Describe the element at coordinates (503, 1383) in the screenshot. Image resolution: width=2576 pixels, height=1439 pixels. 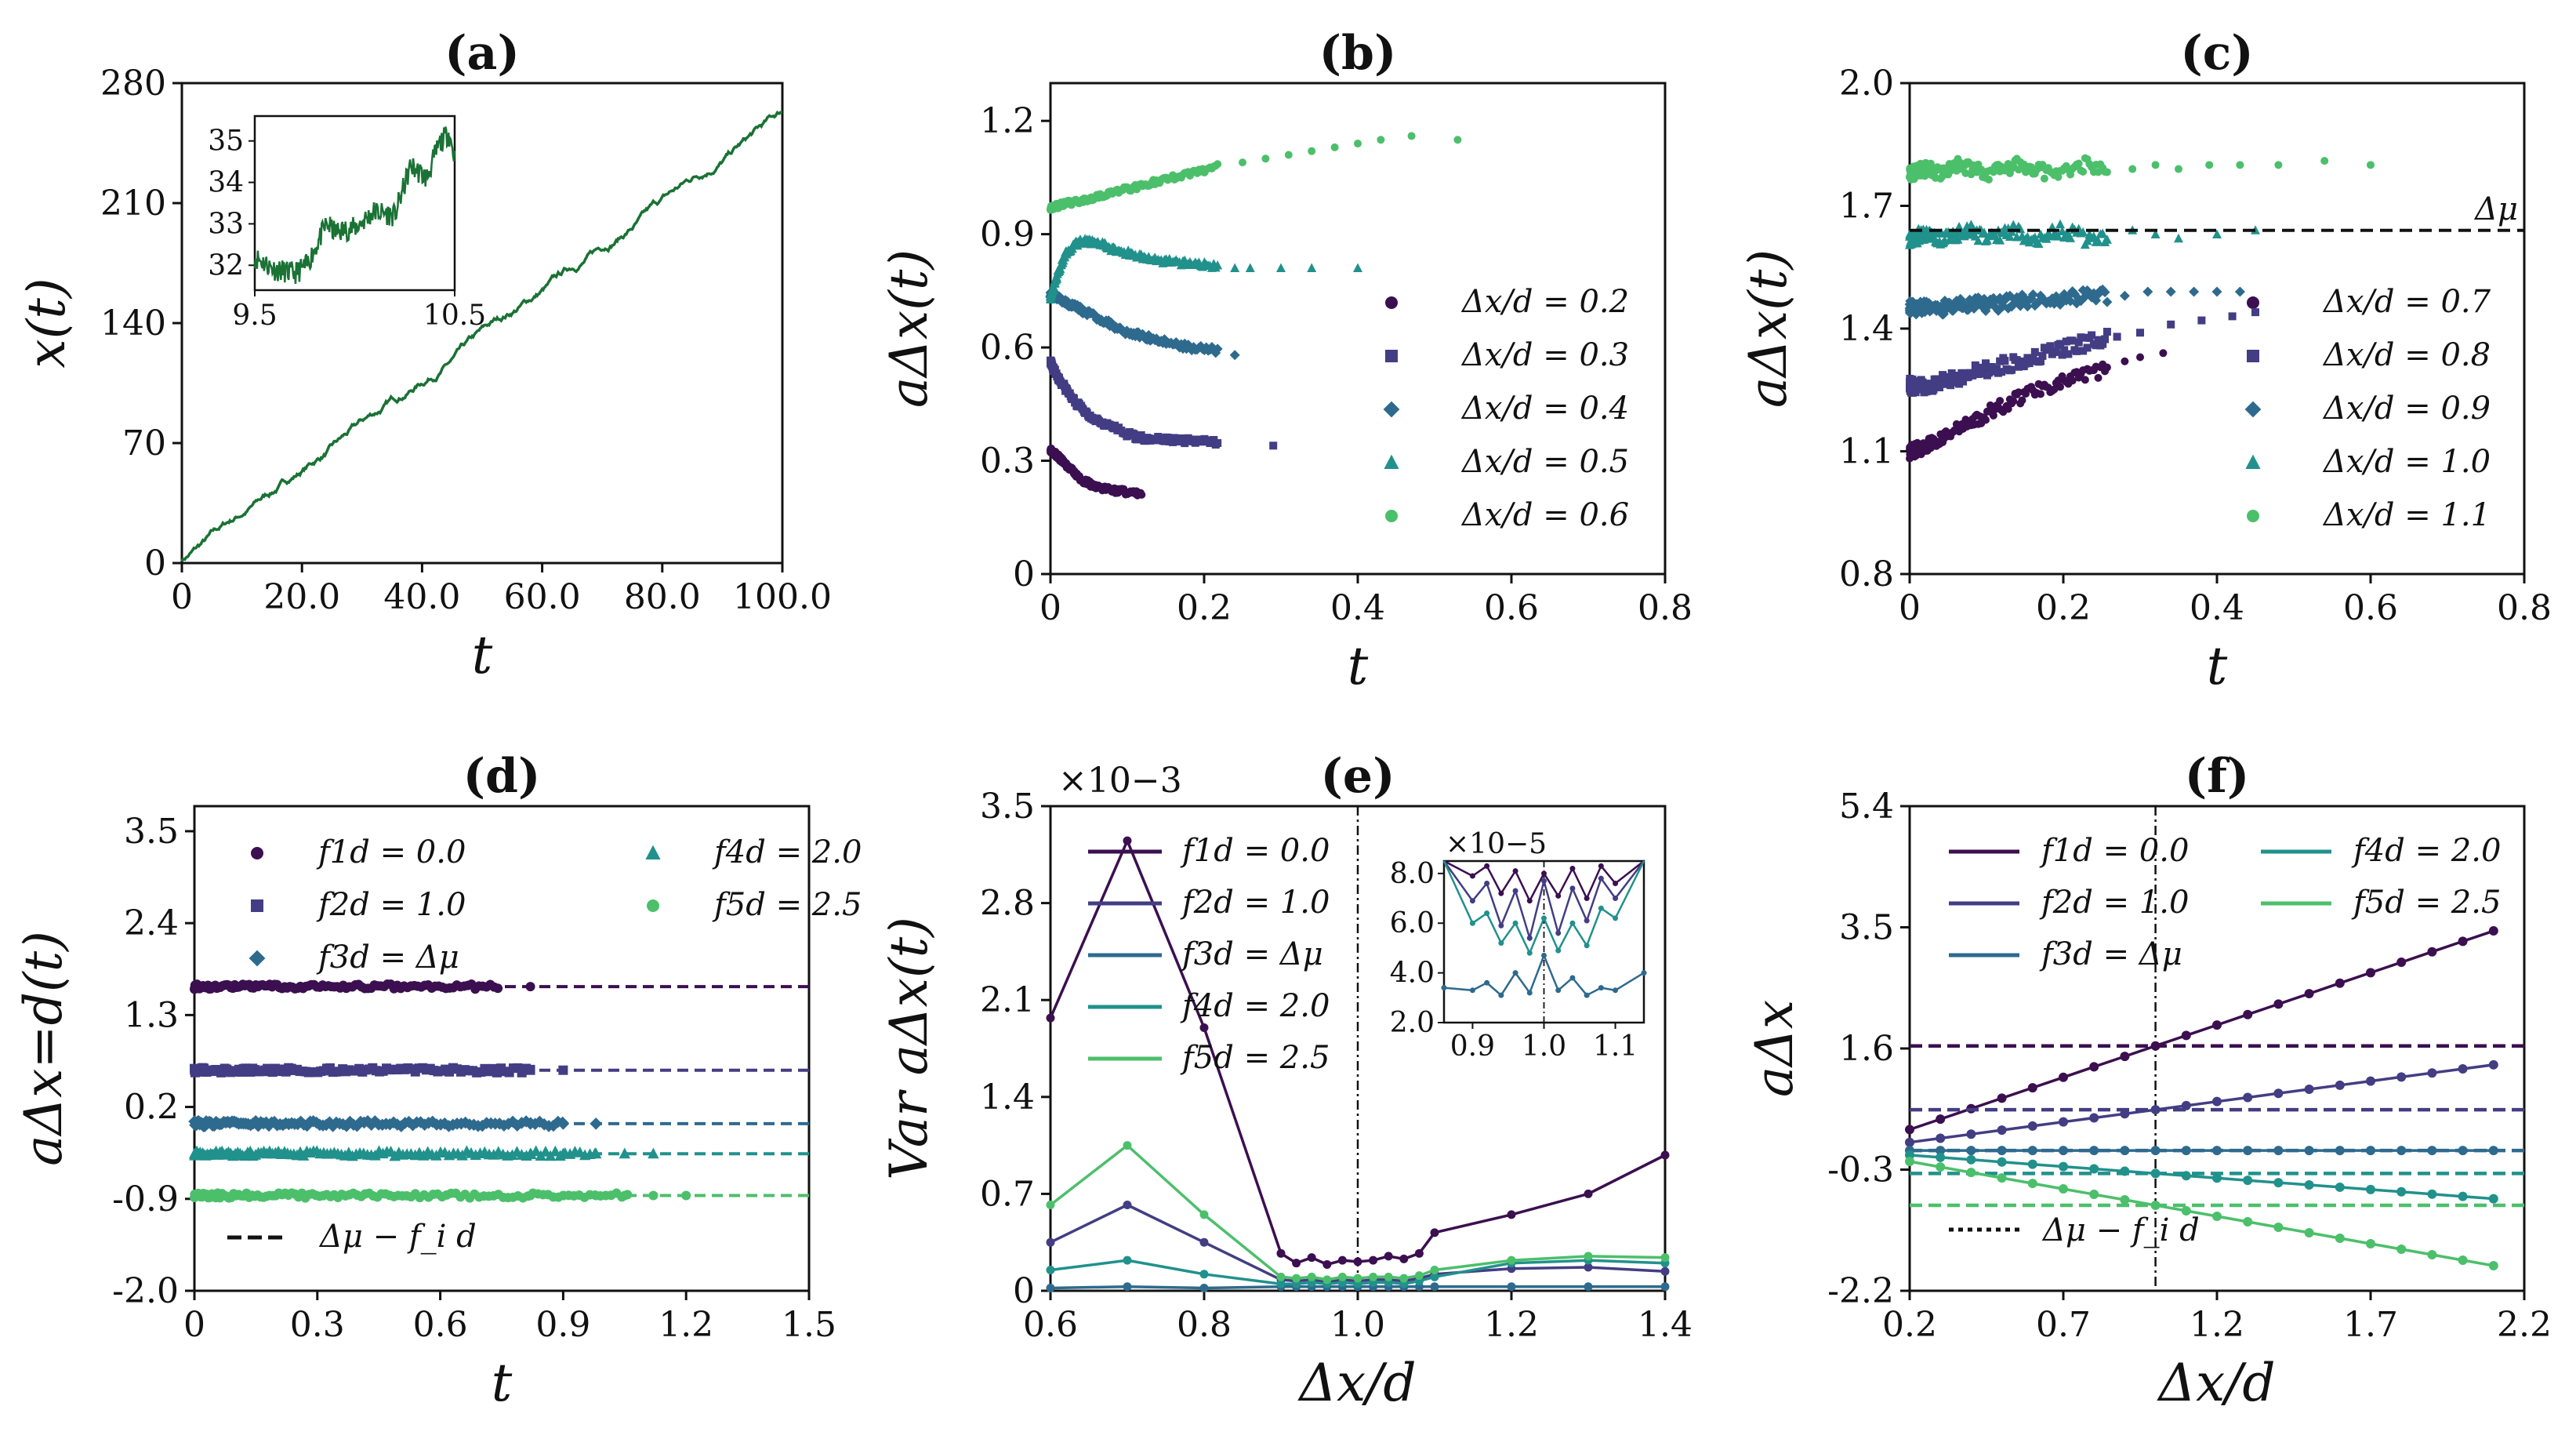
I see `x-axis-label: t` at that location.